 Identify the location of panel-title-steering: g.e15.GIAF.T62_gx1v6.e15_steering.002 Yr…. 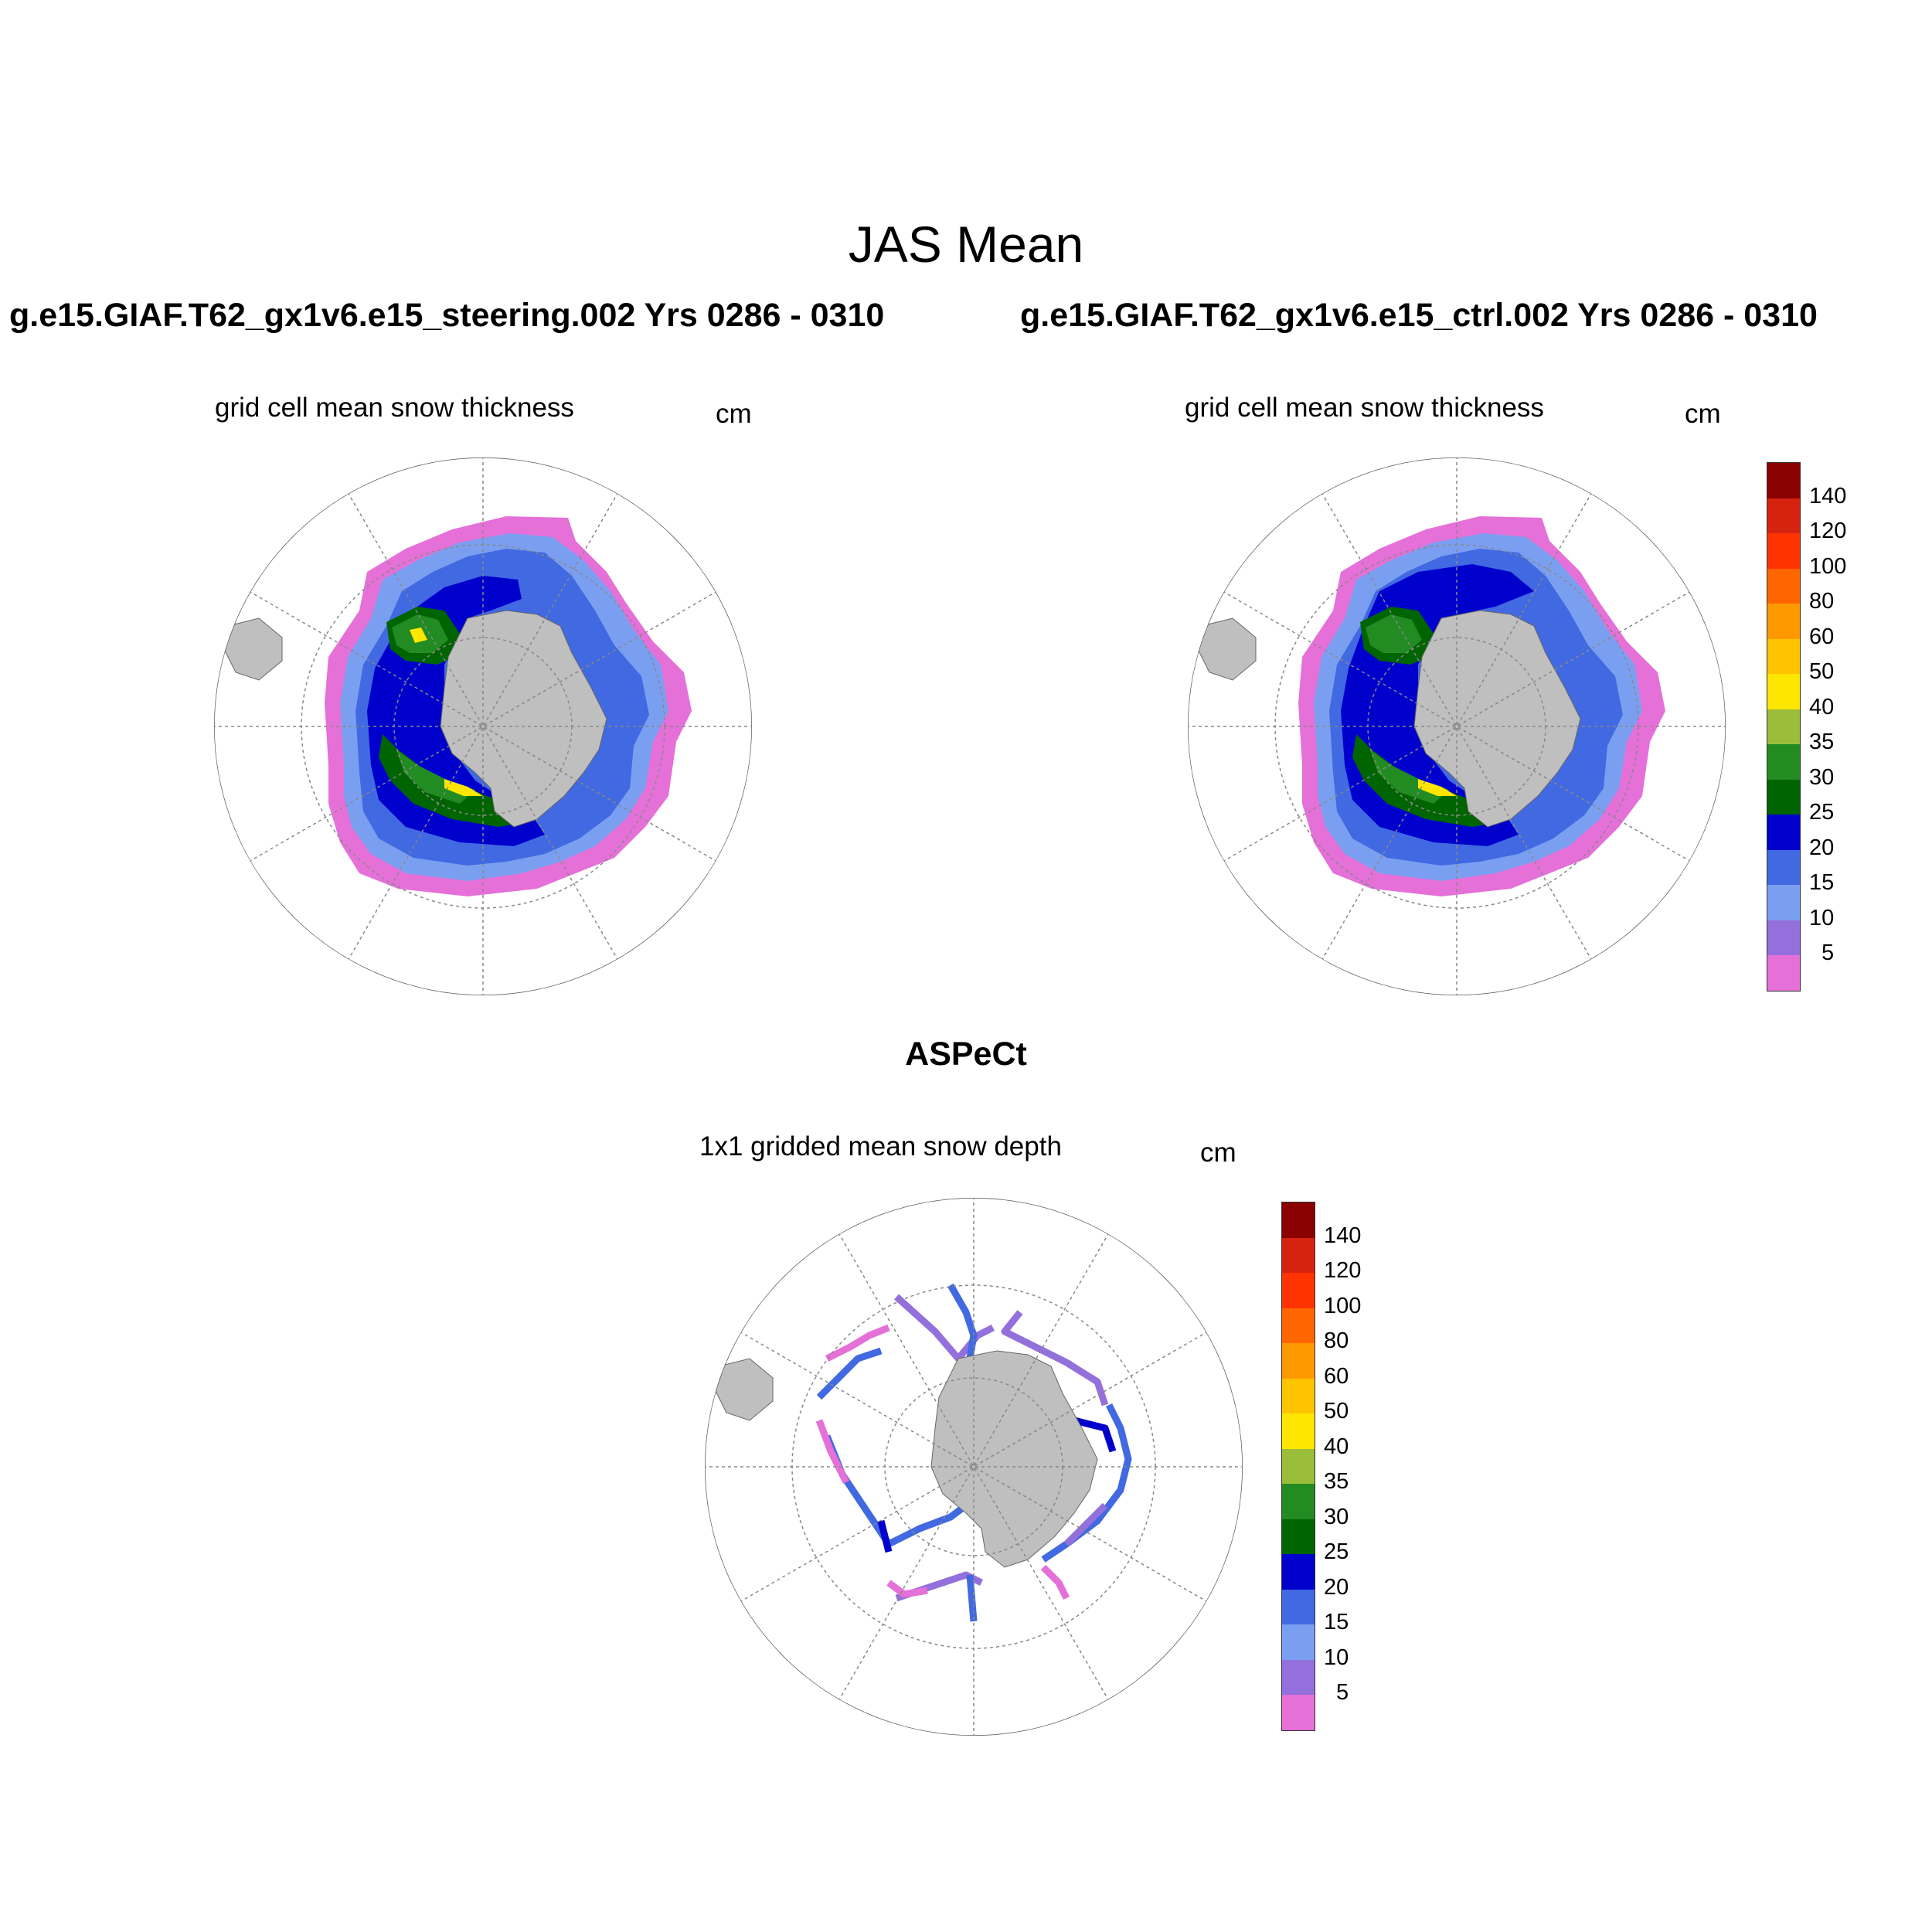
(447, 316).